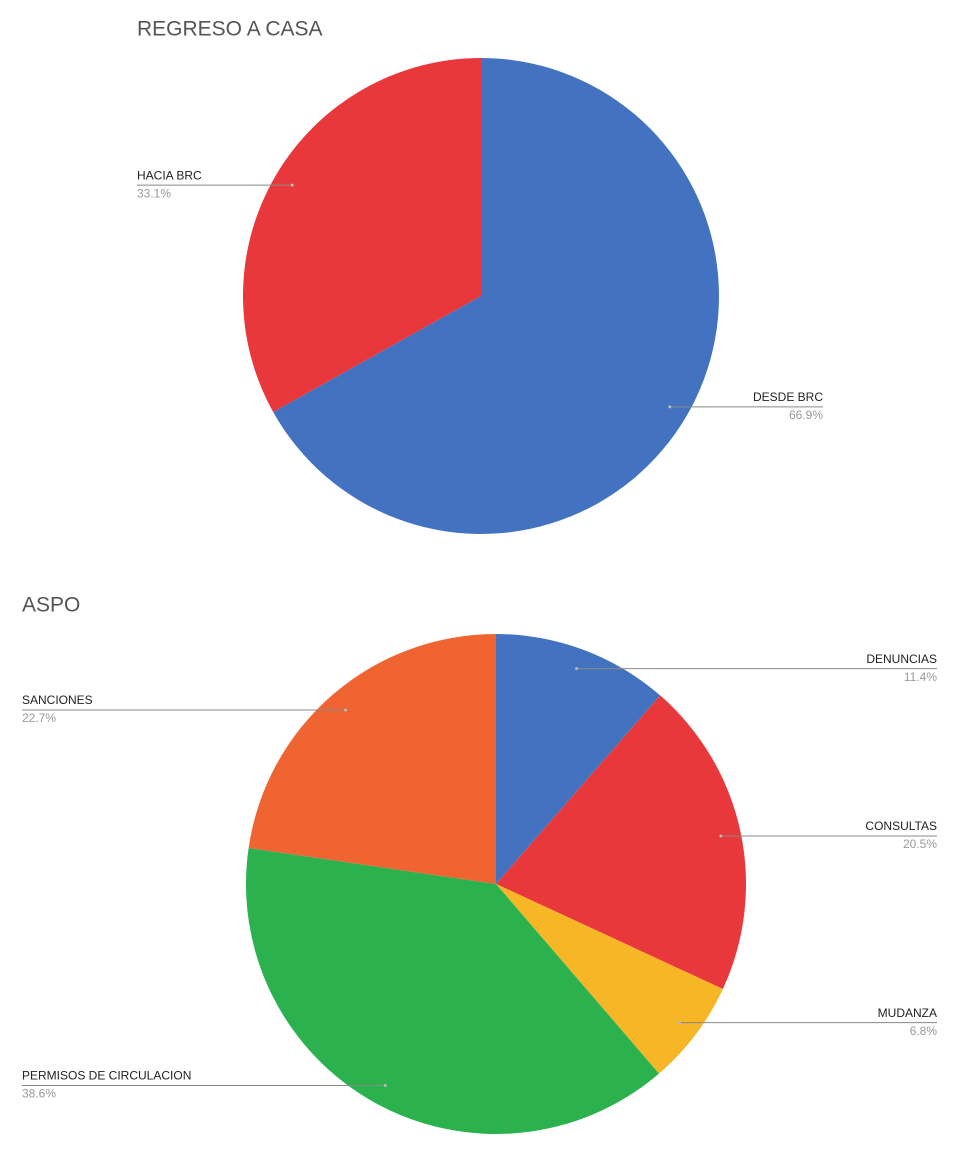 This screenshot has width=975, height=1153. What do you see at coordinates (106, 1076) in the screenshot?
I see `slice-label: PERMISOS DE CIRCULACION` at bounding box center [106, 1076].